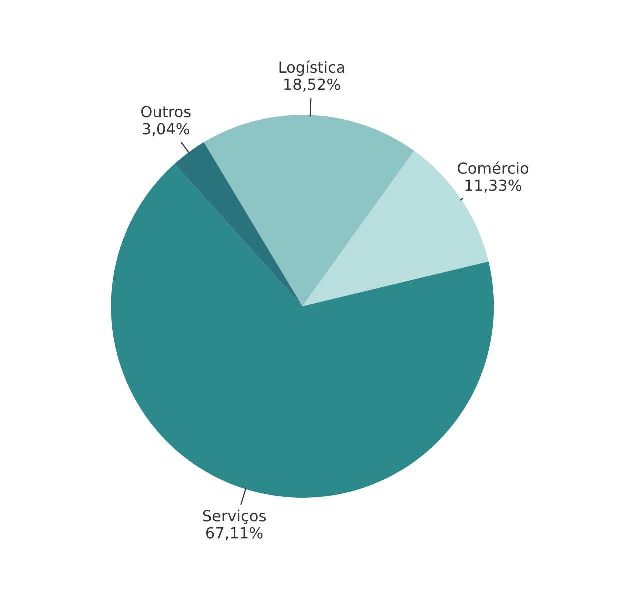 Image resolution: width=644 pixels, height=601 pixels. Describe the element at coordinates (234, 533) in the screenshot. I see `data-label: 67,11%` at that location.